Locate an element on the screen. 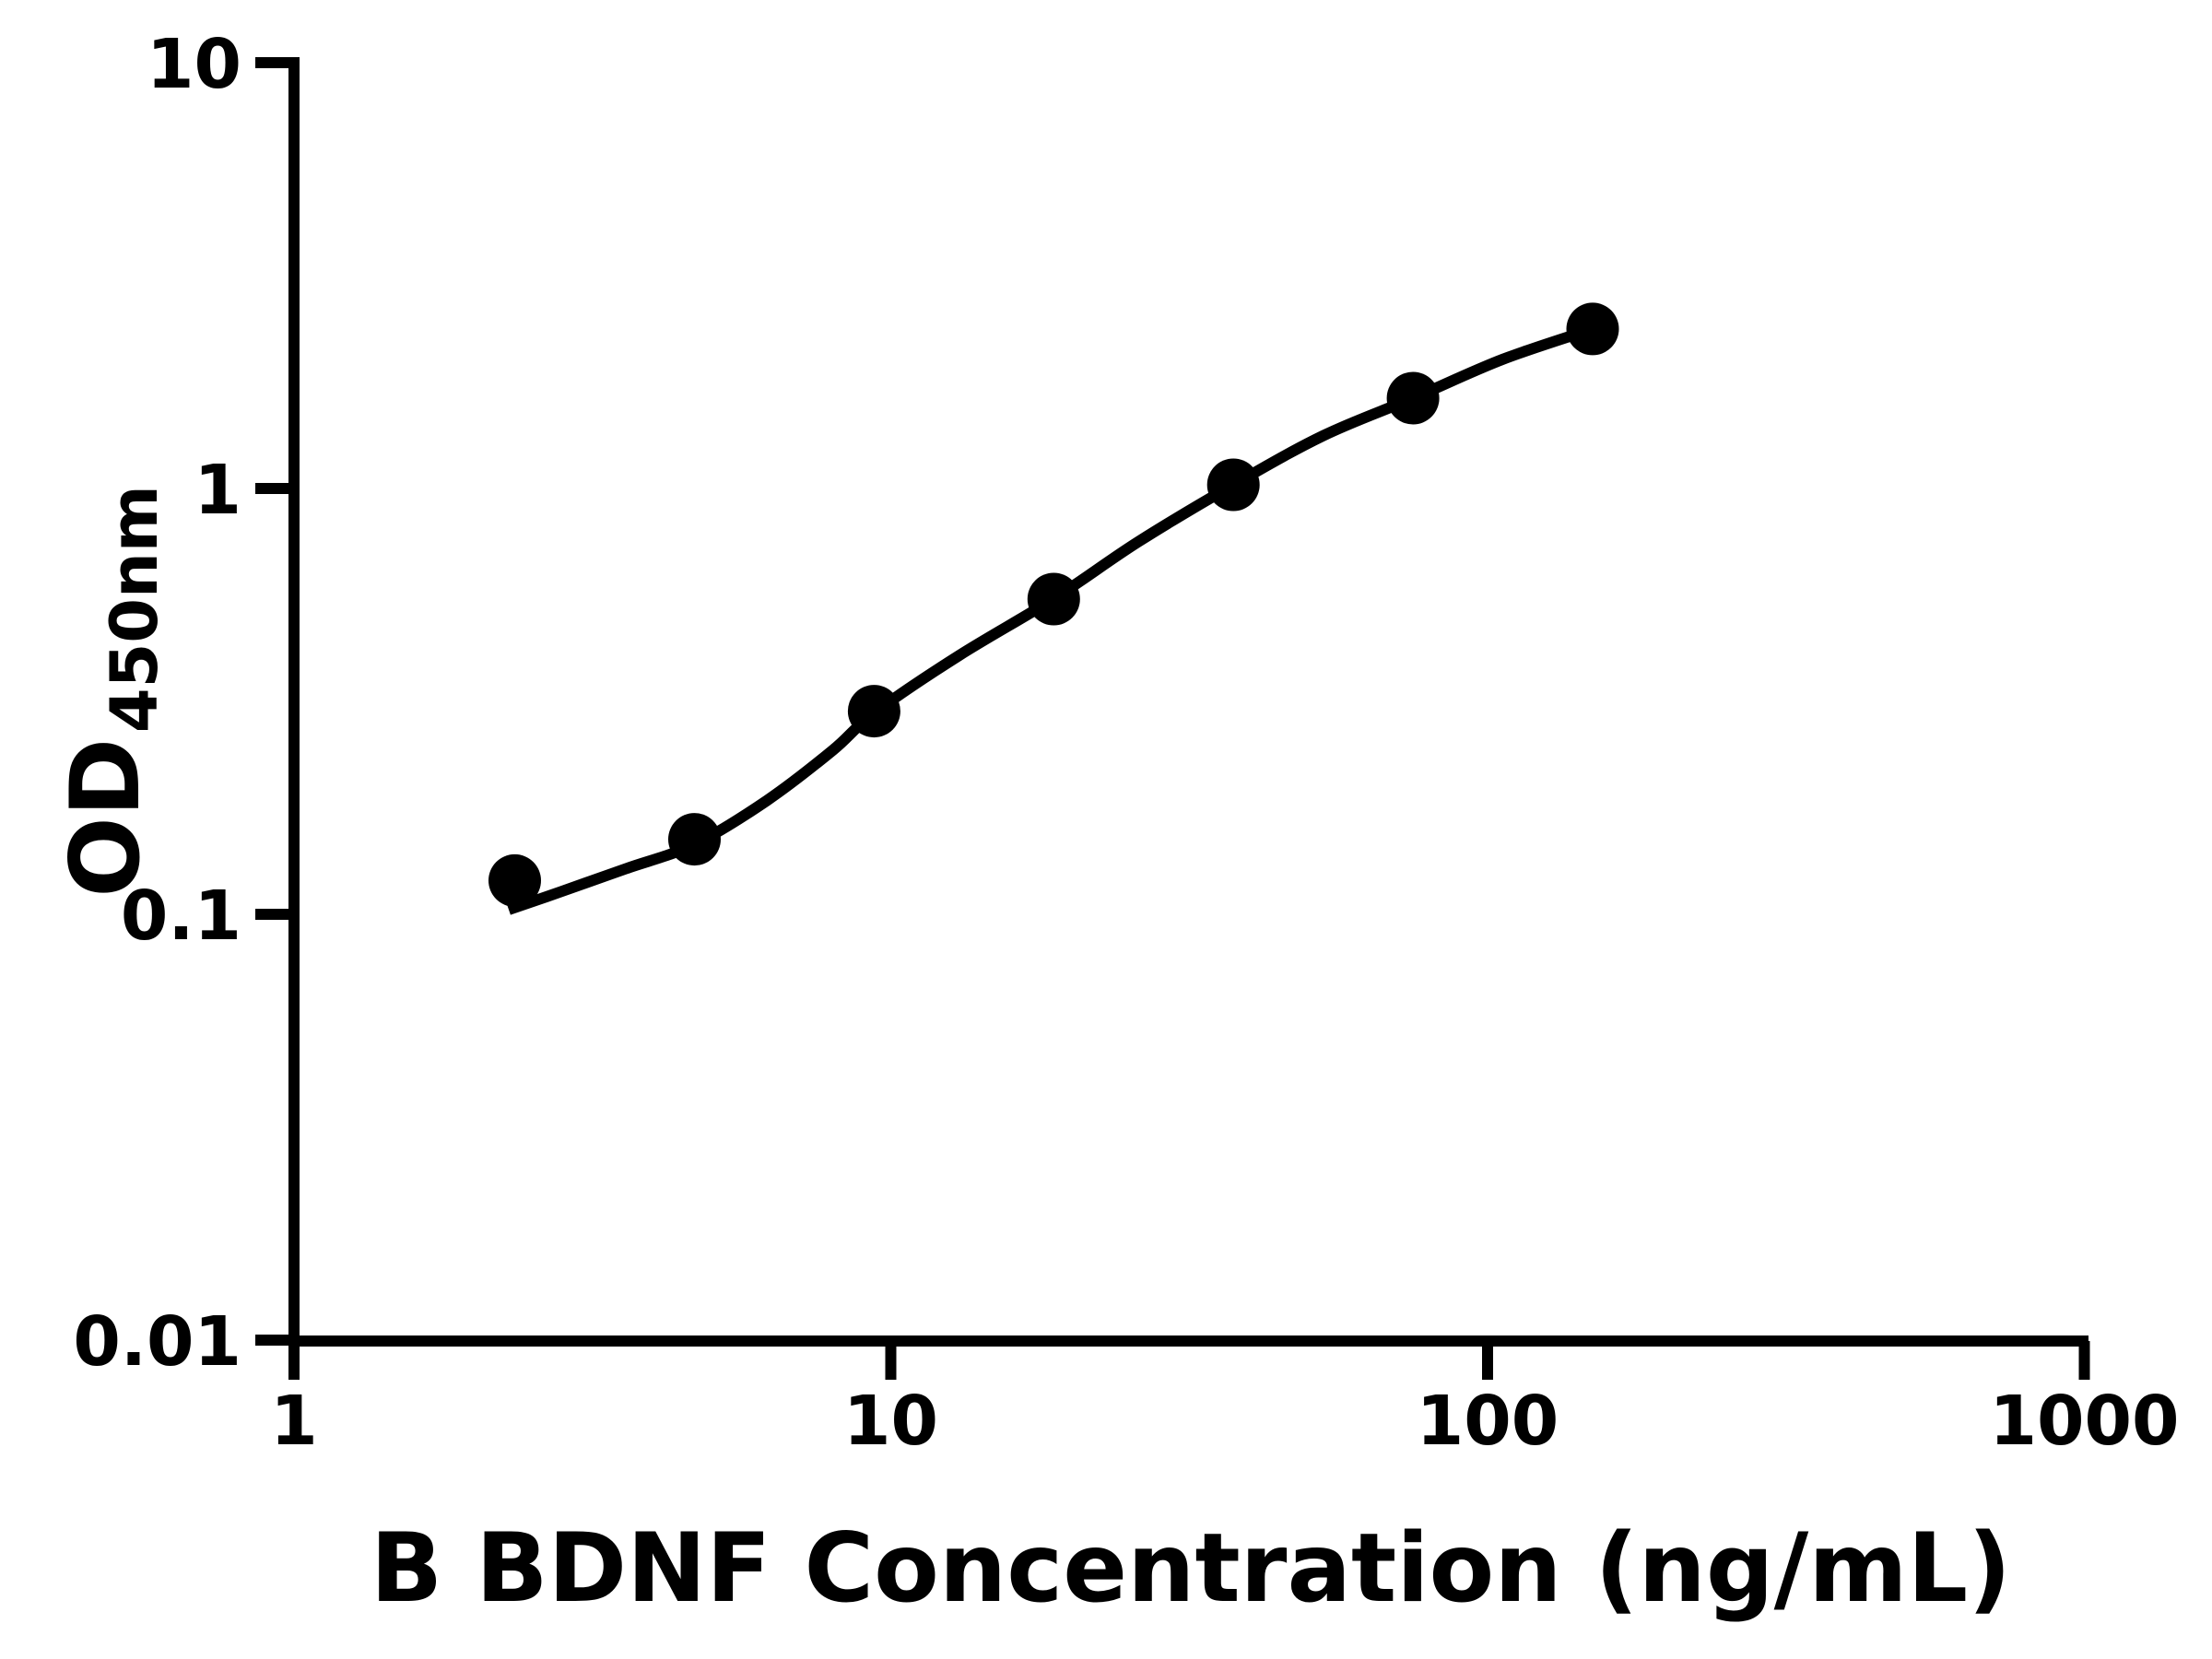 This screenshot has height=1659, width=2212. y-tick-label: 10 is located at coordinates (194, 64).